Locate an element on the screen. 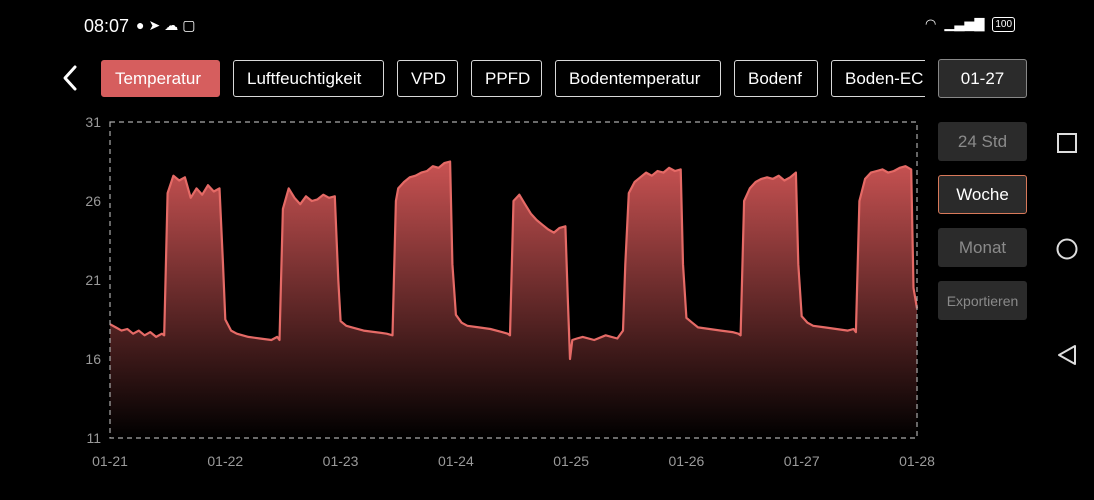 This screenshot has height=500, width=1094. home-icon is located at coordinates (1067, 249).